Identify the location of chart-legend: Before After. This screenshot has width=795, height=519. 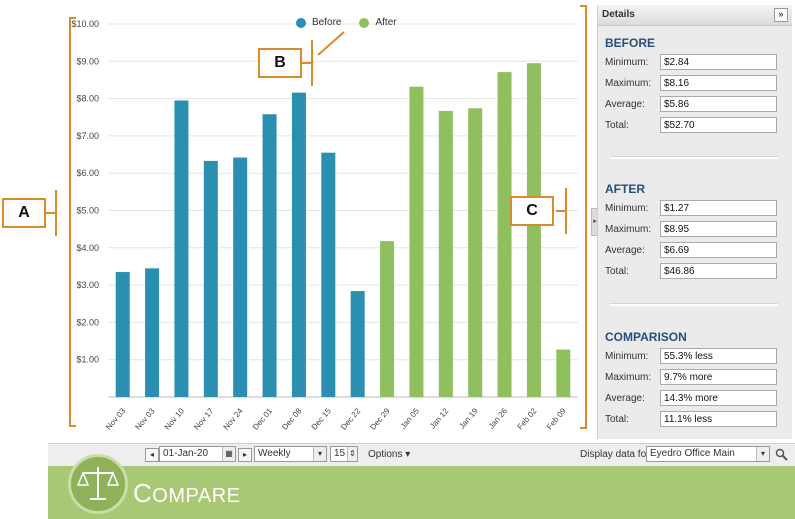
(346, 22).